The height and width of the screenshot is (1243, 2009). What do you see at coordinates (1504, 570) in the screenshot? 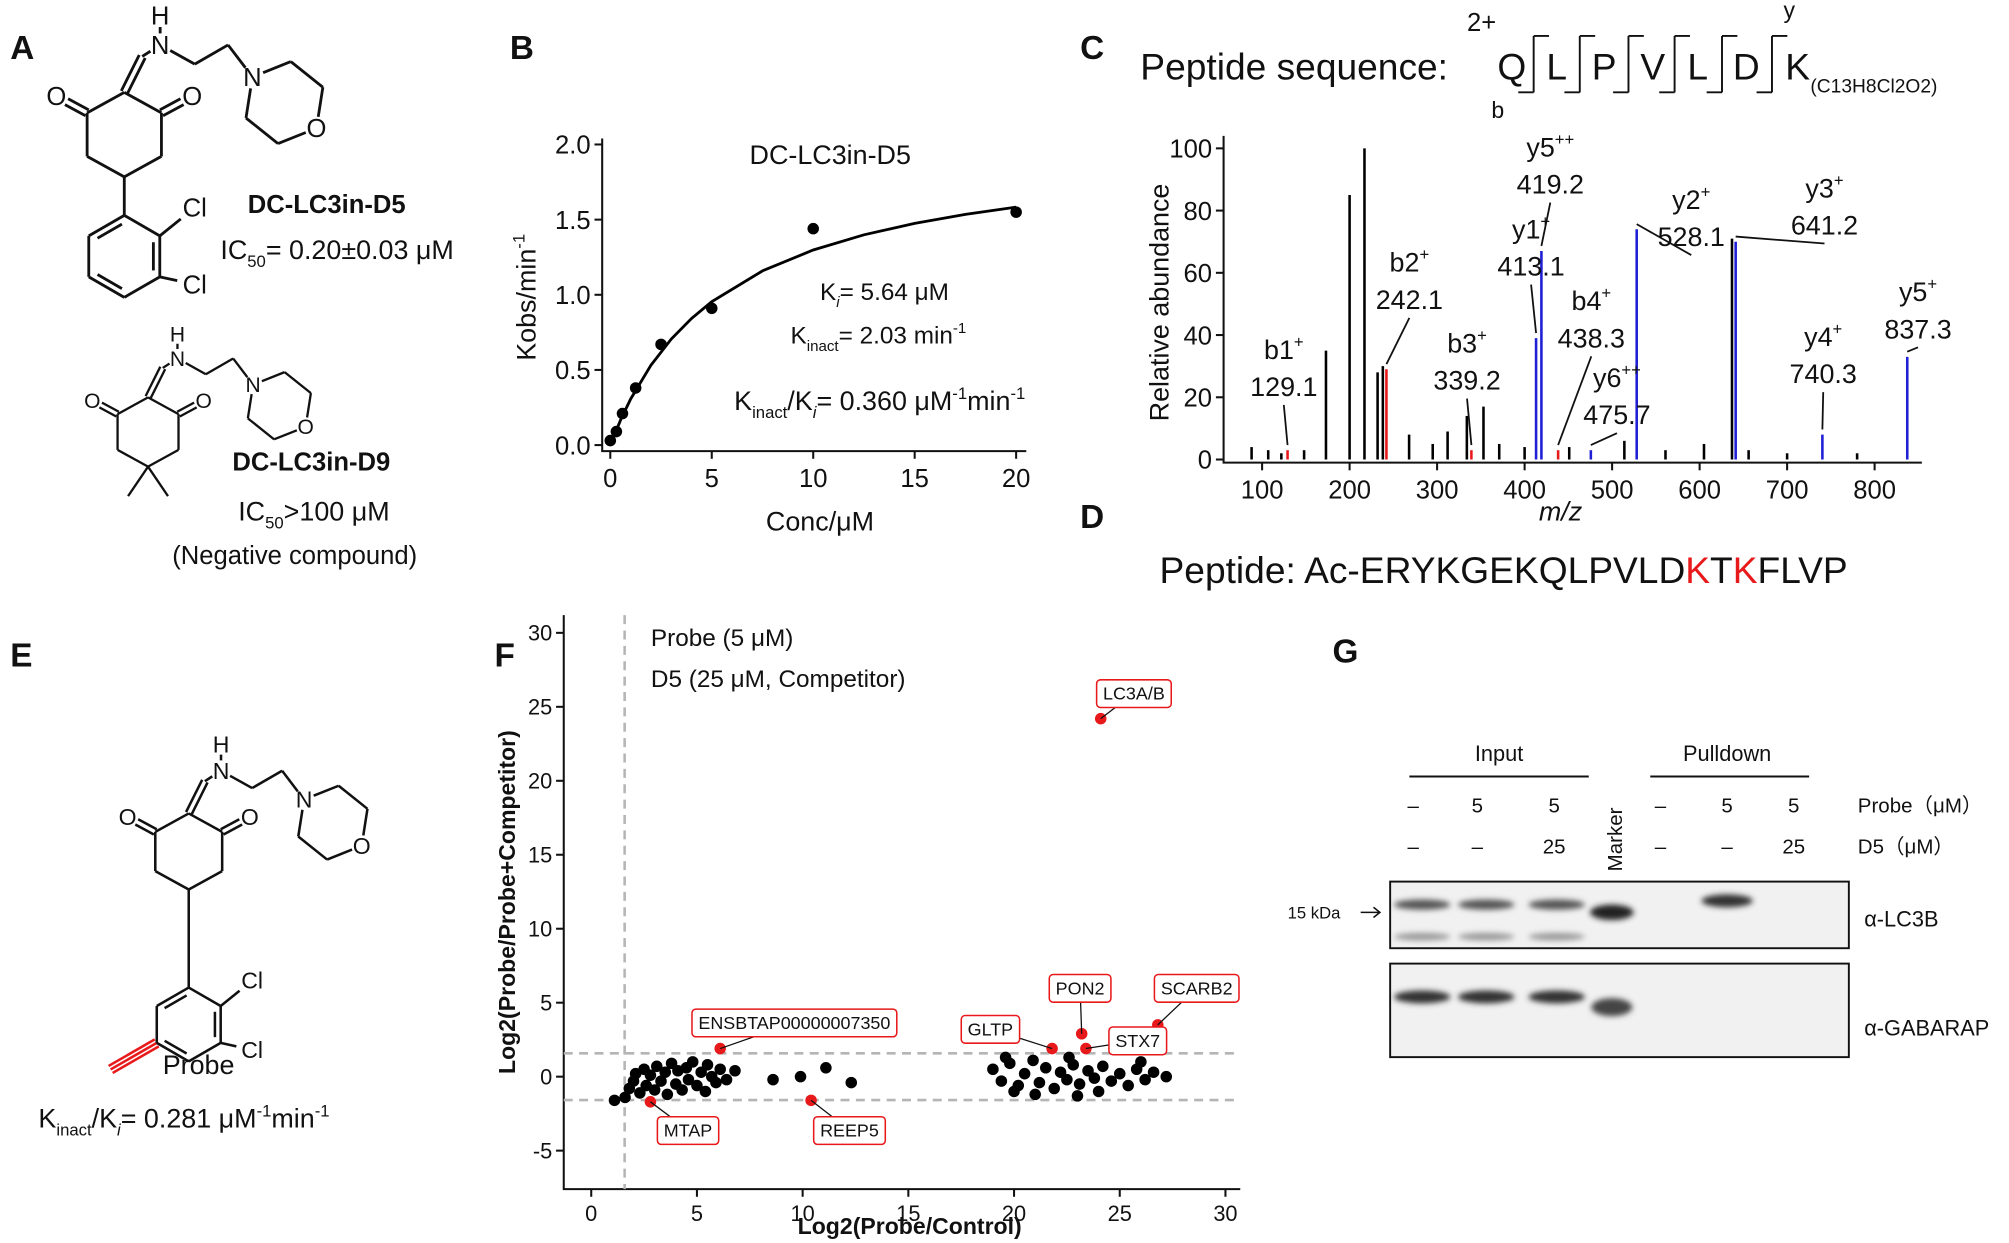
I see `peptide: Peptide: Ac-ERYKGEKQLPVLDKTKFLVP` at bounding box center [1504, 570].